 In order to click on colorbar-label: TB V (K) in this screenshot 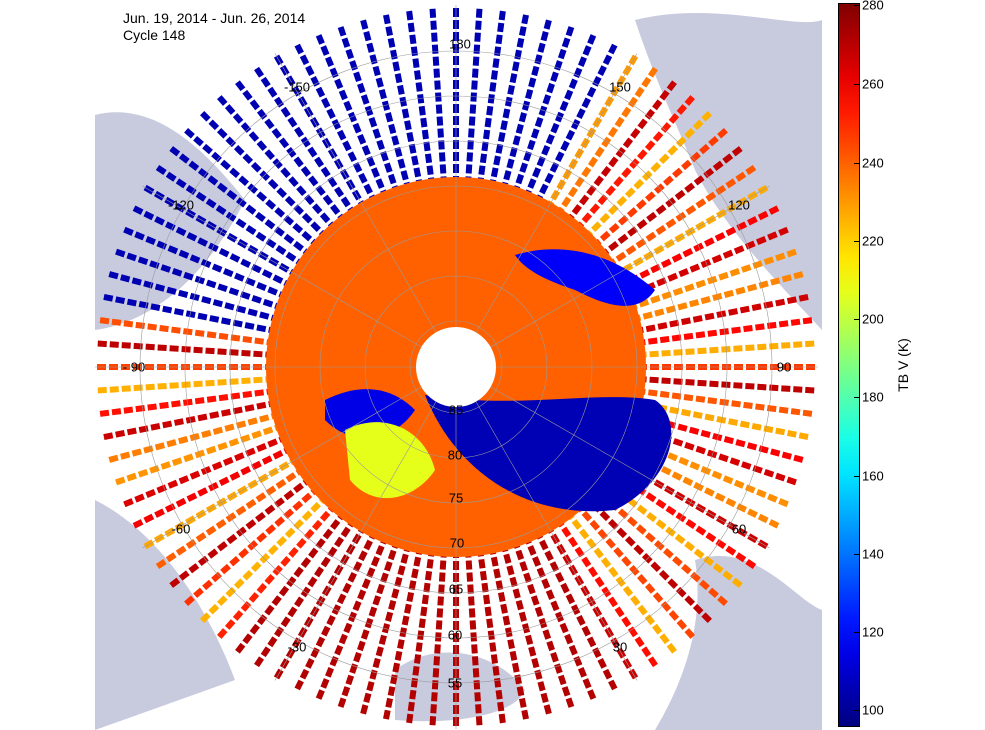, I will do `click(903, 365)`.